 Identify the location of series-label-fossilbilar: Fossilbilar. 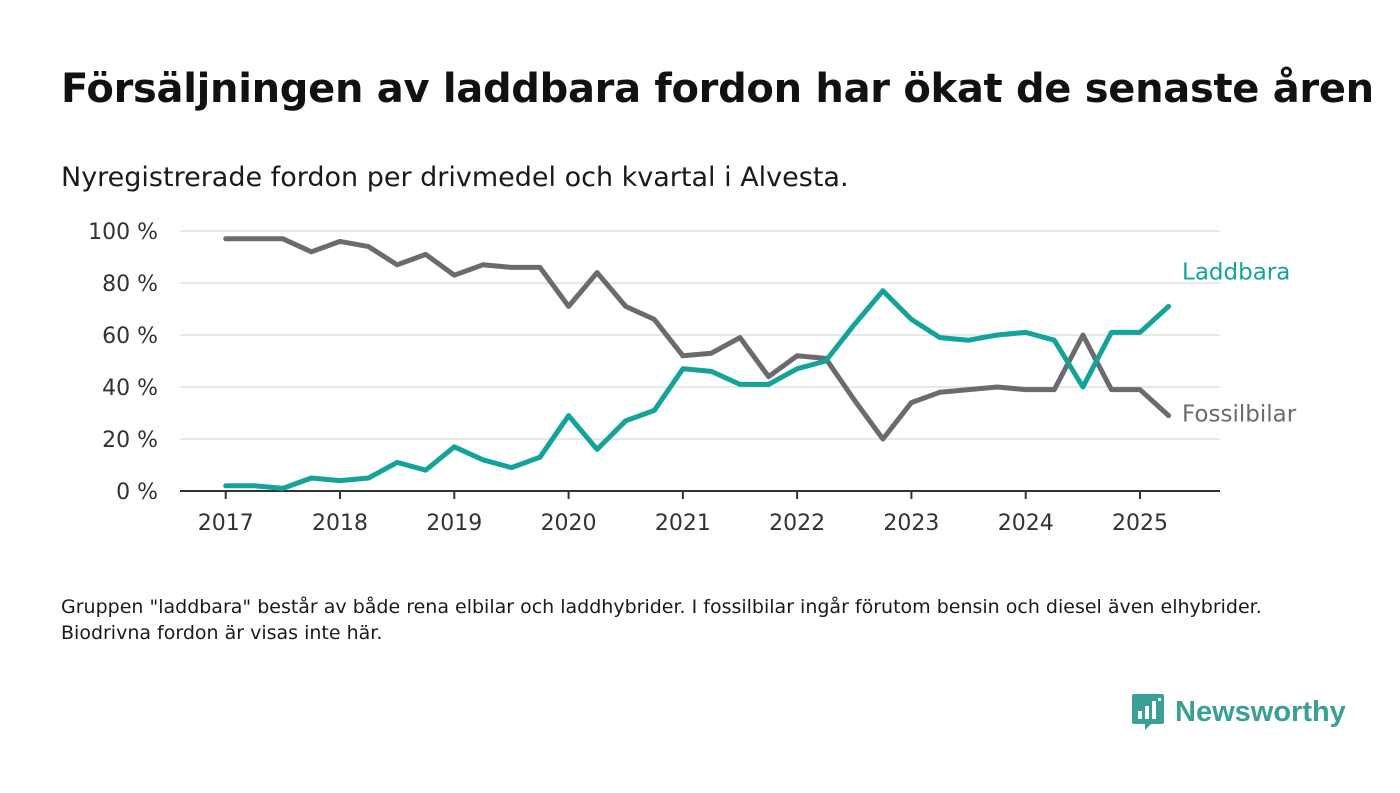
(1239, 415).